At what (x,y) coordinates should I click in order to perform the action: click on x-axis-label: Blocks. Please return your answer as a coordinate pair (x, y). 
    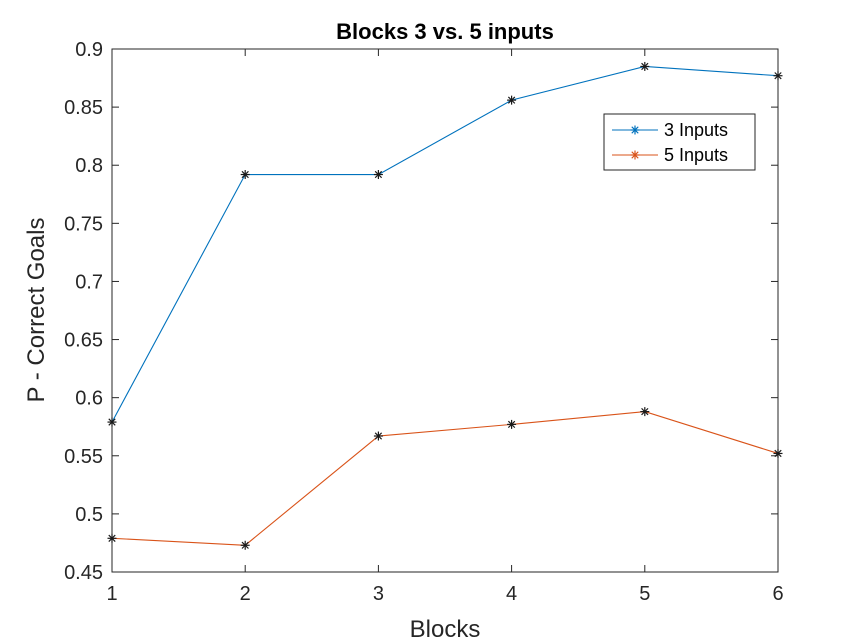
    Looking at the image, I should click on (445, 629).